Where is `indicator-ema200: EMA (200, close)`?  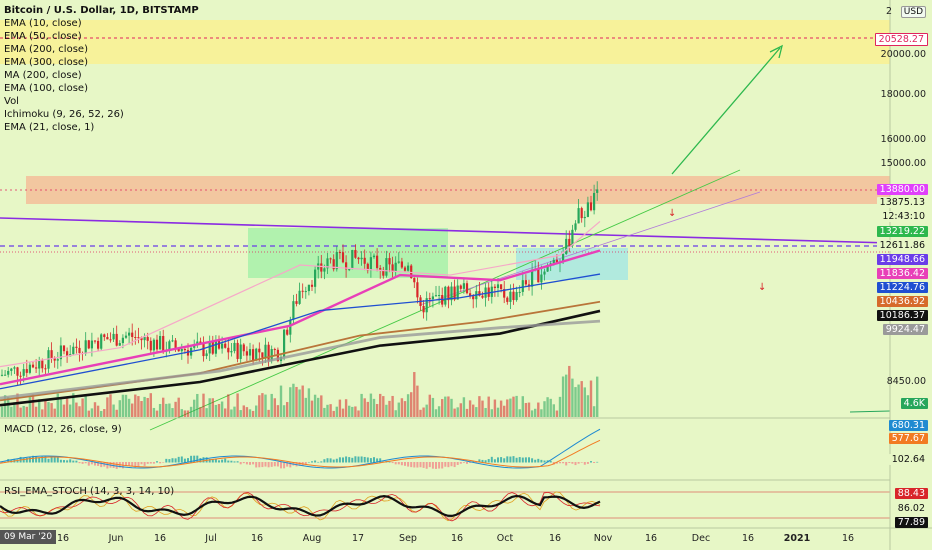
indicator-ema200: EMA (200, close) is located at coordinates (46, 49).